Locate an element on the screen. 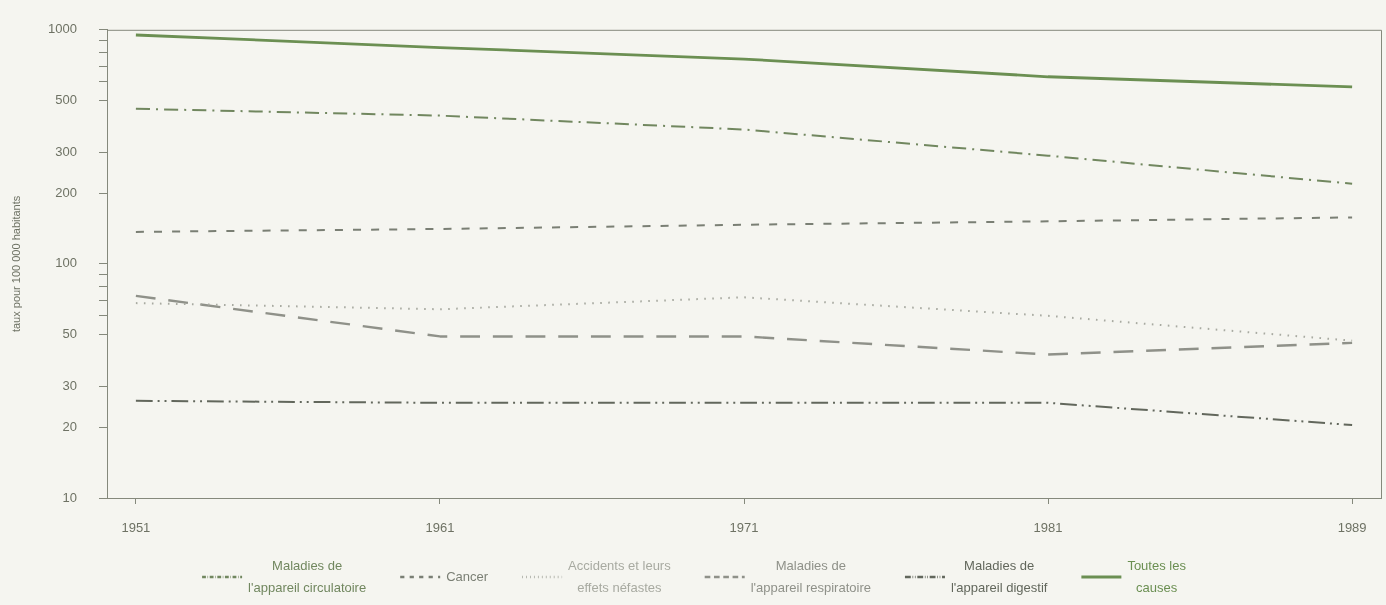  y-tick-label: 50 is located at coordinates (69, 333).